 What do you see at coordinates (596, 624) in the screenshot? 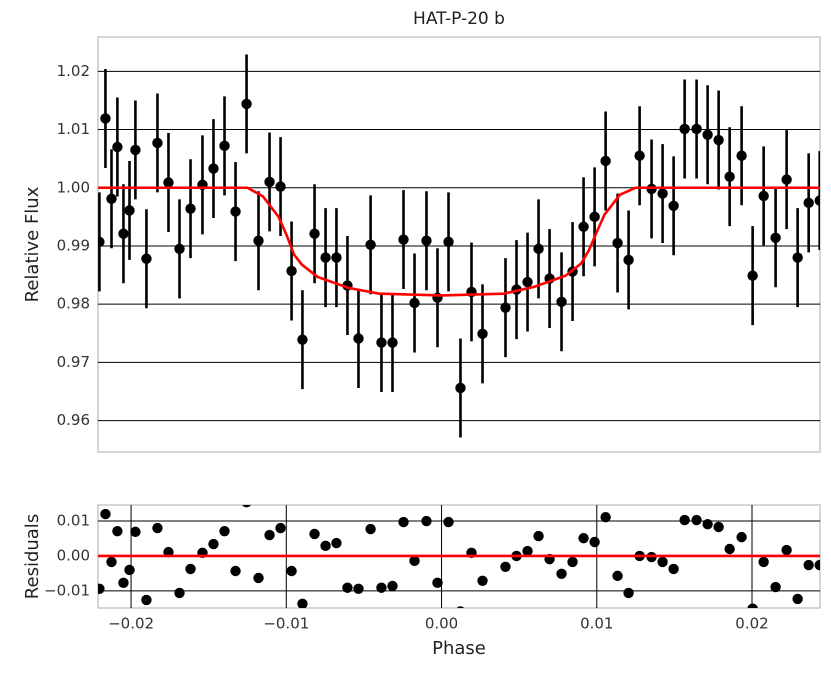
I see `x-tick-label: 0.01` at bounding box center [596, 624].